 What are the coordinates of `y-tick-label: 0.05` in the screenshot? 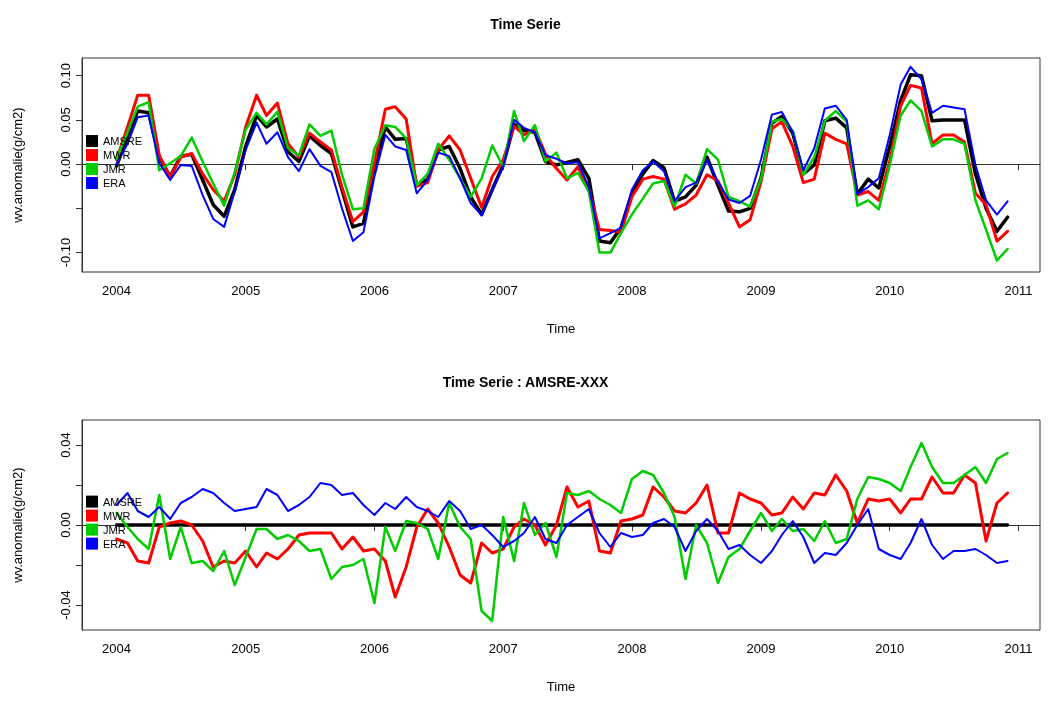 It's located at (65, 120).